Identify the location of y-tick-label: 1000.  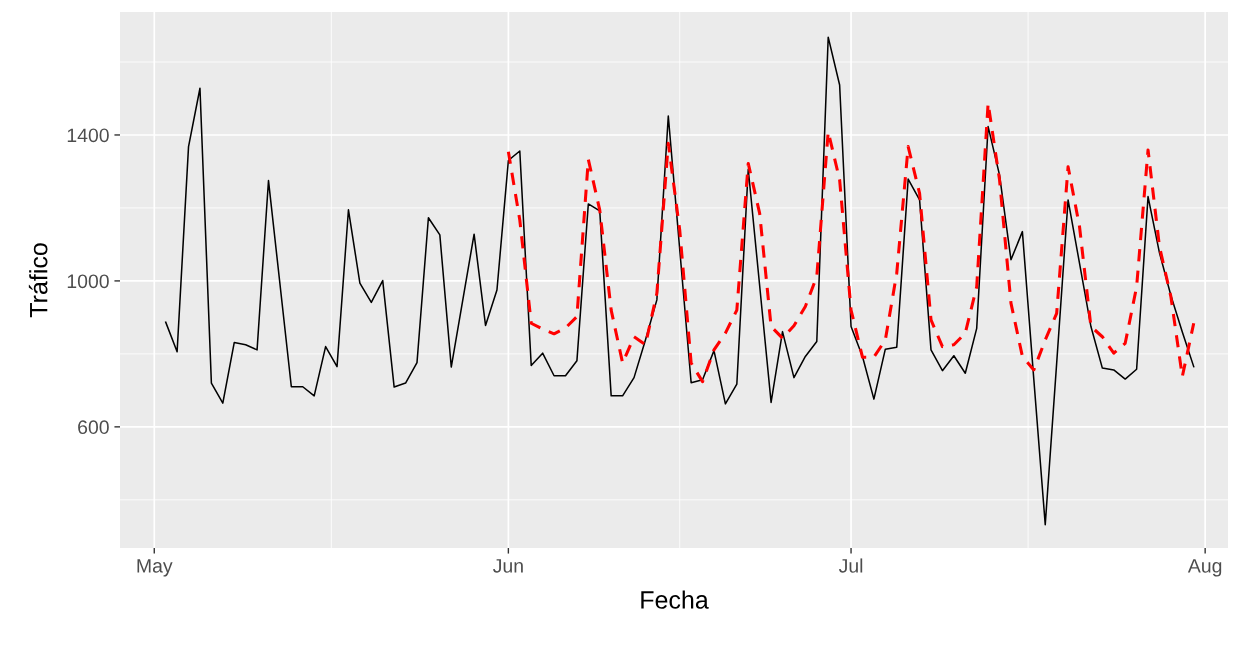
(88, 281).